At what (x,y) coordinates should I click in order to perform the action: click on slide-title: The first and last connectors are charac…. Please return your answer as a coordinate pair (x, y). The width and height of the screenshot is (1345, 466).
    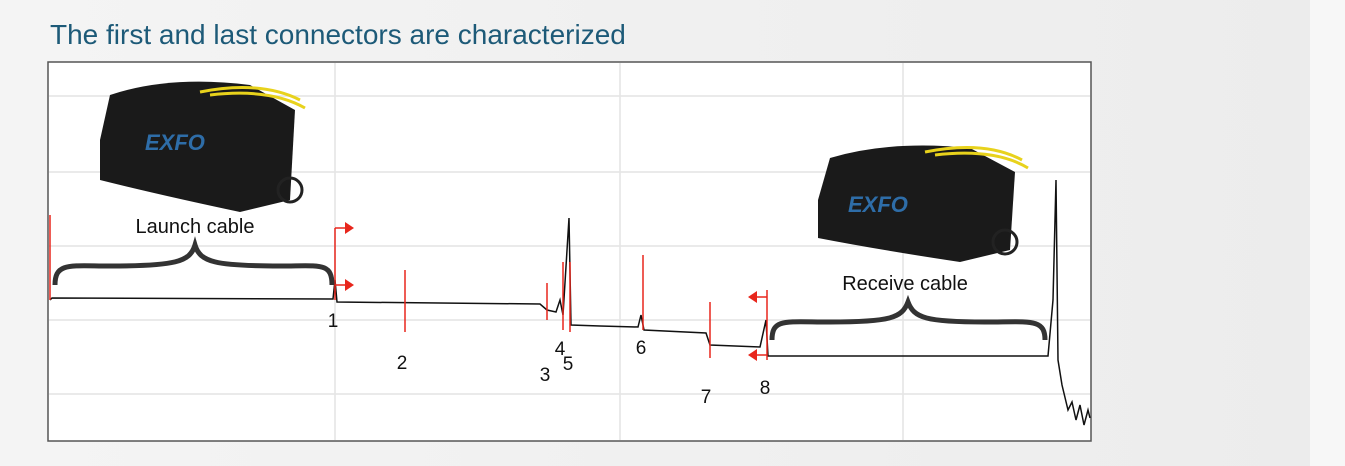
    Looking at the image, I should click on (338, 34).